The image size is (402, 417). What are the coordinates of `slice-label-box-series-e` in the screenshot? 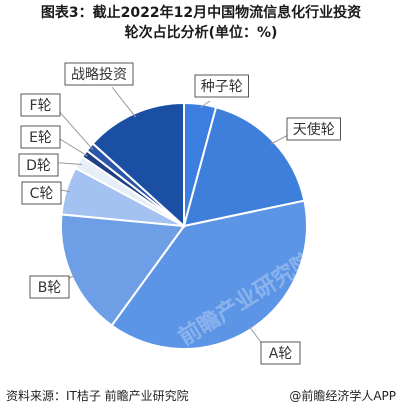 It's located at (40, 137).